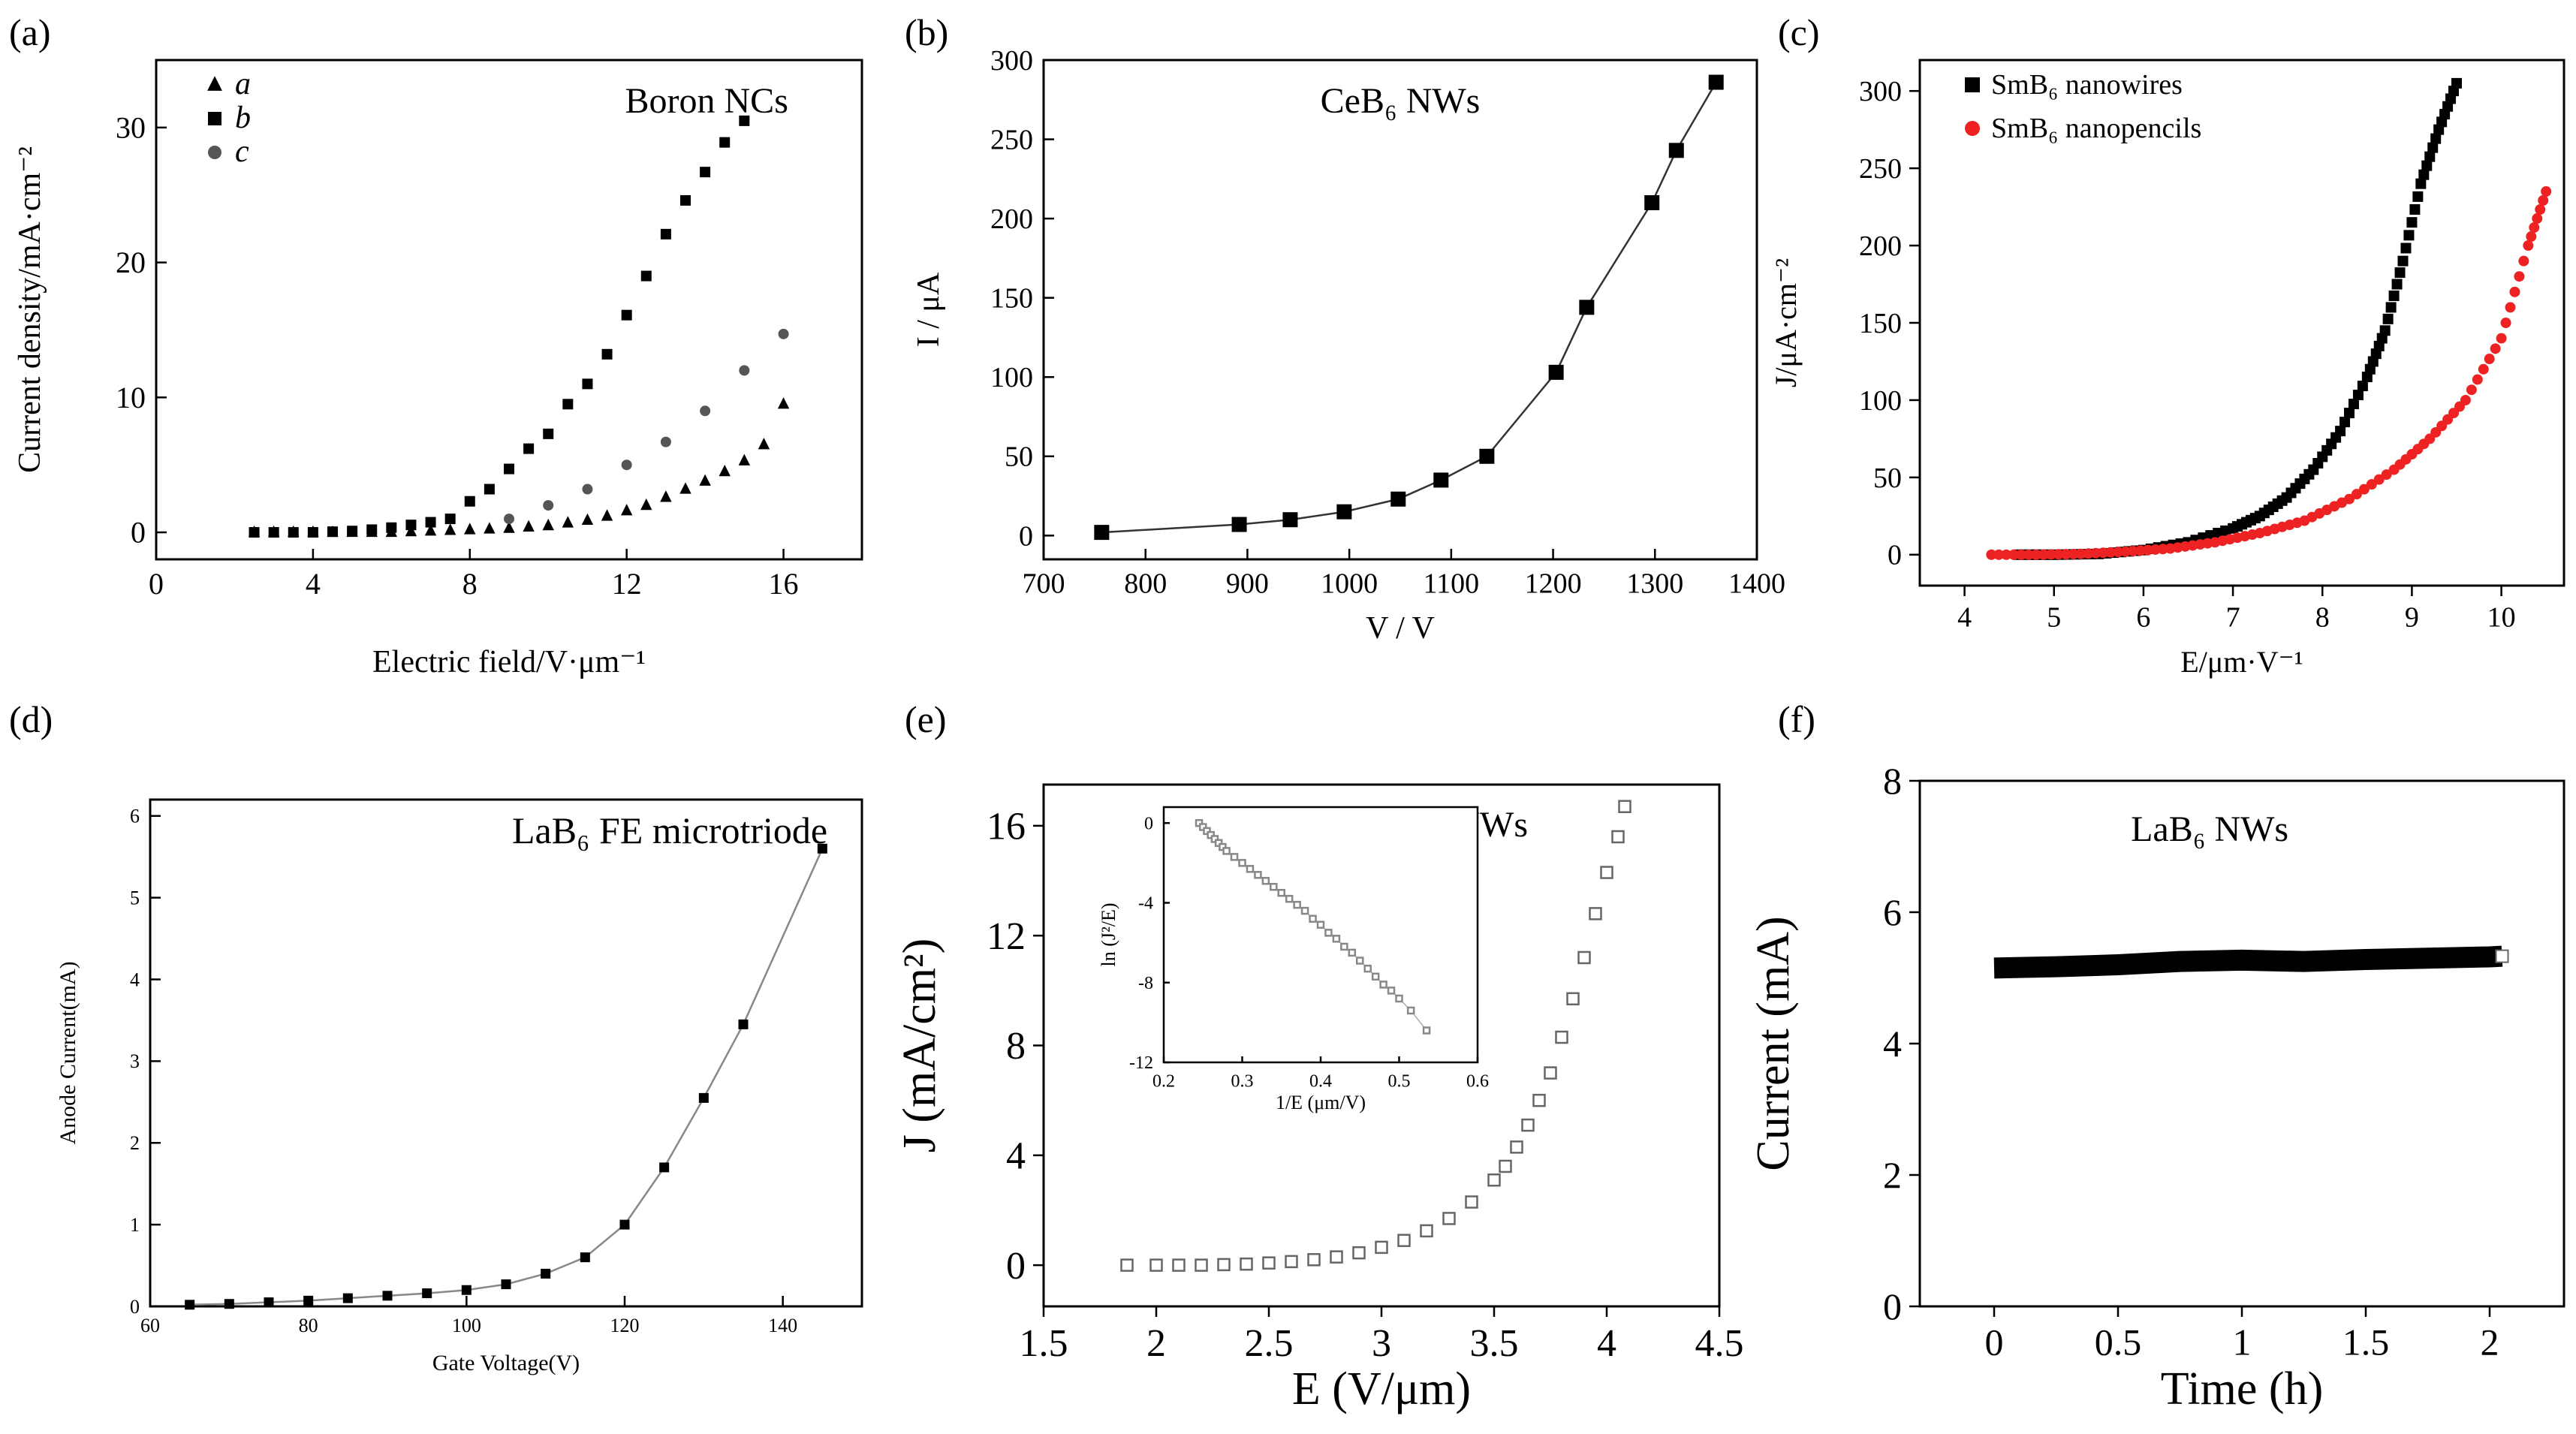  What do you see at coordinates (1796, 719) in the screenshot?
I see `panel-letter: (f)` at bounding box center [1796, 719].